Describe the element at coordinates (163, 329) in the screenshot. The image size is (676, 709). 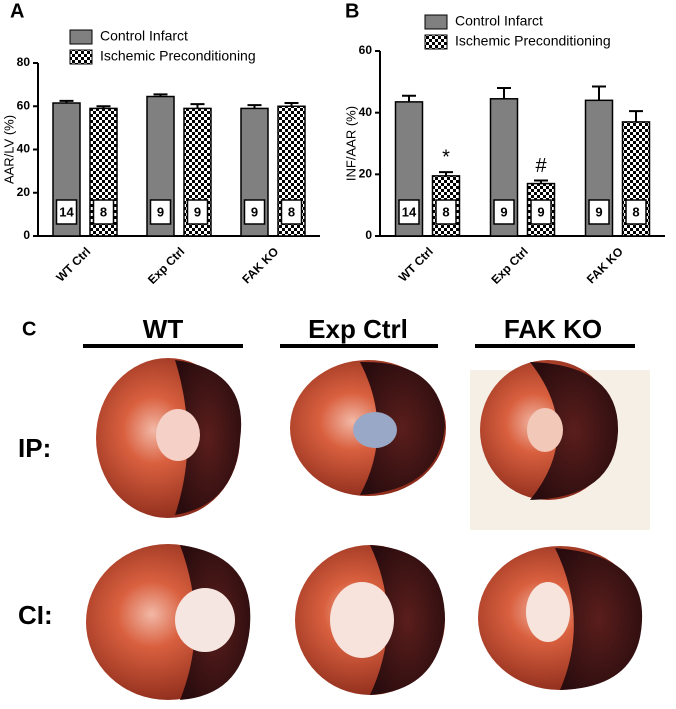
I see `column-label: WT` at that location.